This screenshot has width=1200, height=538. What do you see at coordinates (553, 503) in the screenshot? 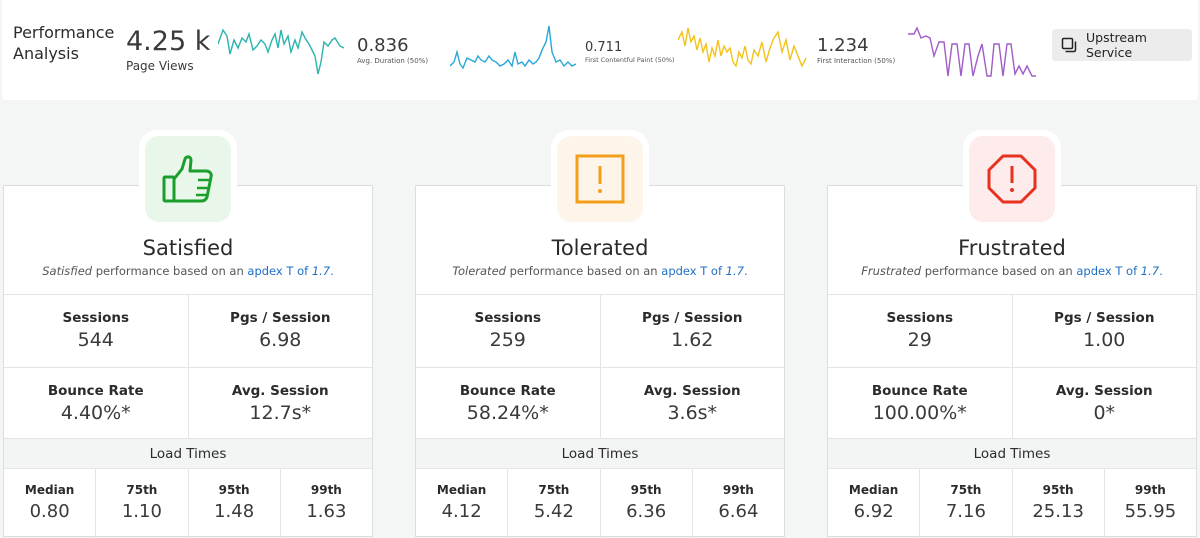
I see `p75-cell: 75th 5.42` at bounding box center [553, 503].